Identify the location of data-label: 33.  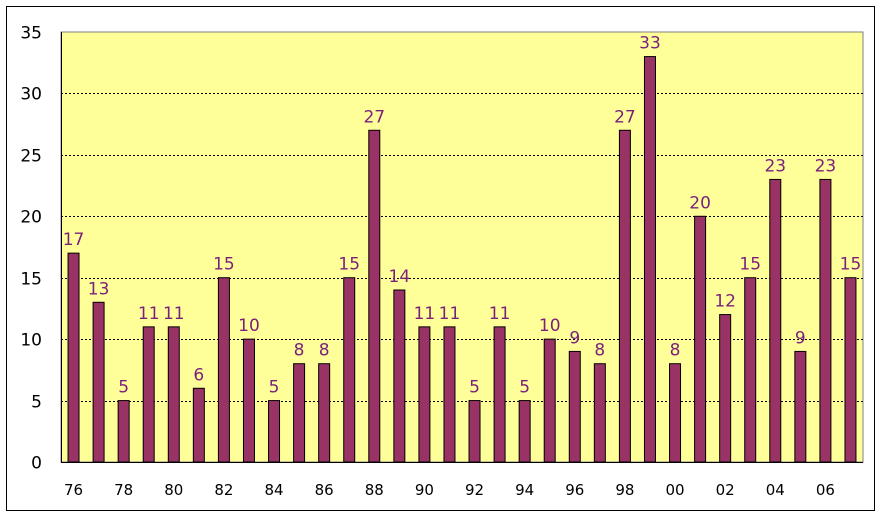
(650, 44).